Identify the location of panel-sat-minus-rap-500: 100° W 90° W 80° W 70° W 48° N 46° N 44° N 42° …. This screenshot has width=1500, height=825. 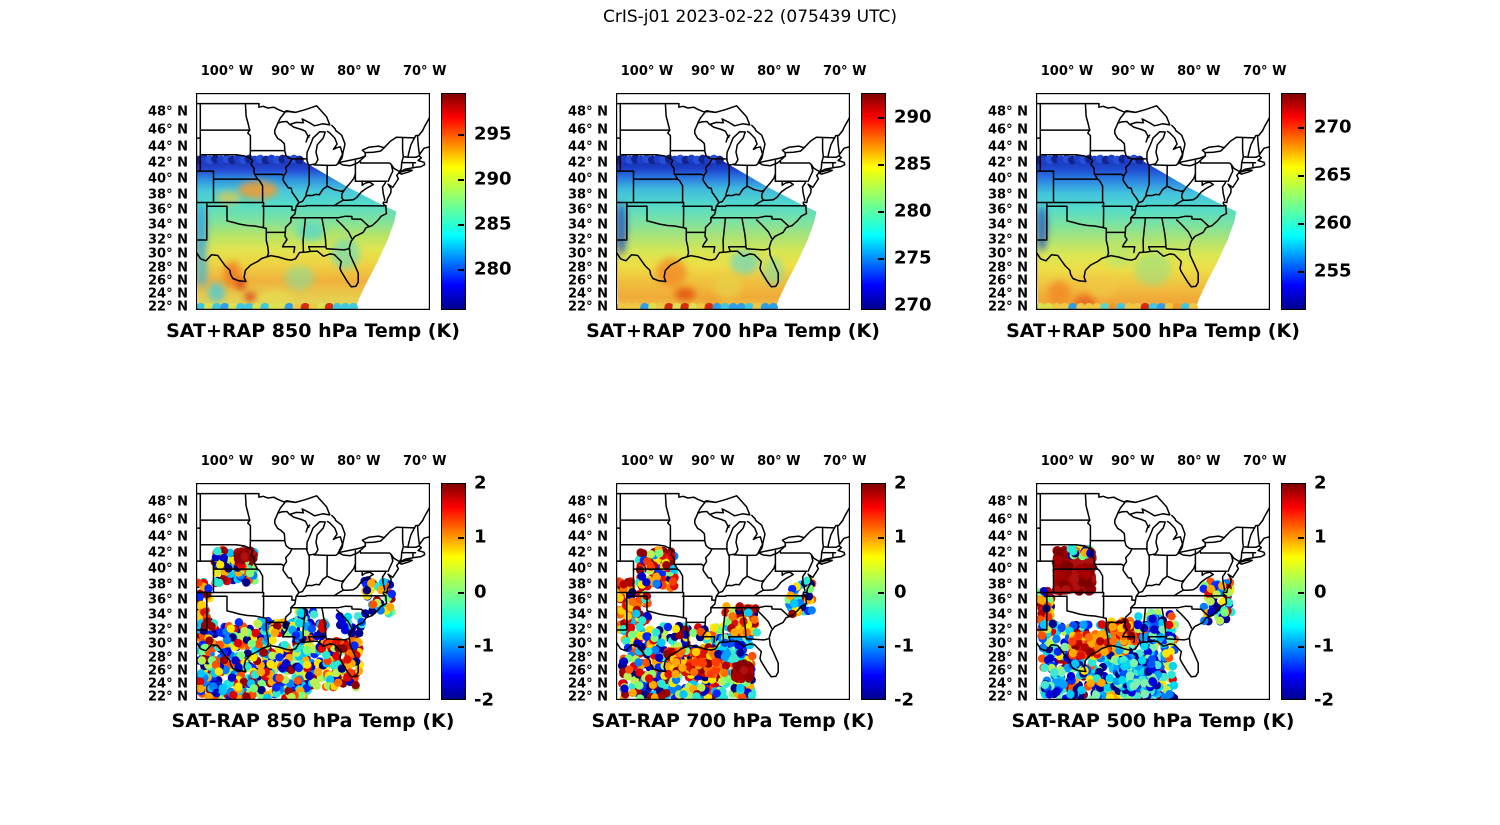
(1176, 598).